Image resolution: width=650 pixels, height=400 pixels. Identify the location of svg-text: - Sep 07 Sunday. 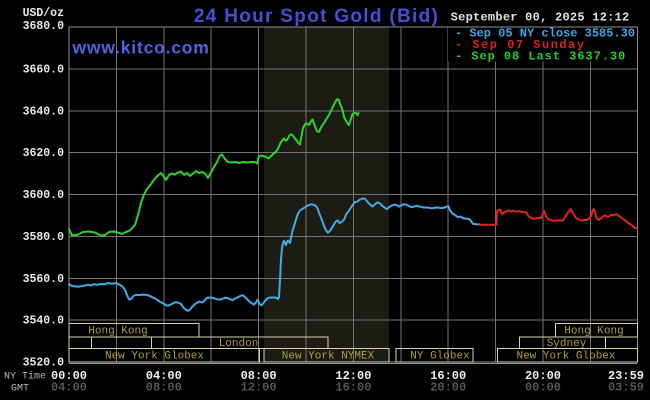
(520, 45).